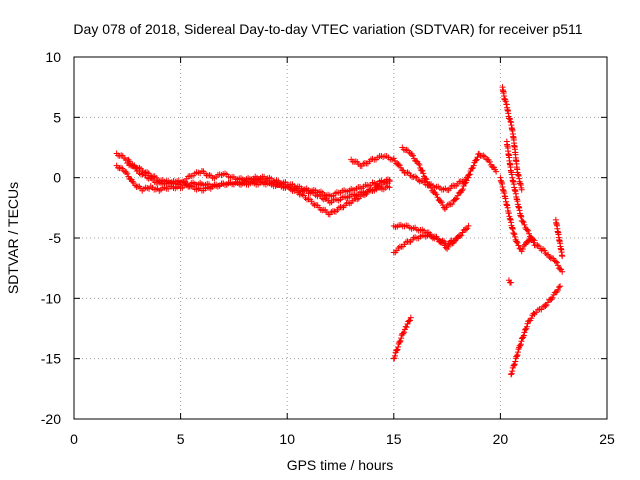 The width and height of the screenshot is (640, 480). What do you see at coordinates (53, 57) in the screenshot?
I see `y-tick-label: 10` at bounding box center [53, 57].